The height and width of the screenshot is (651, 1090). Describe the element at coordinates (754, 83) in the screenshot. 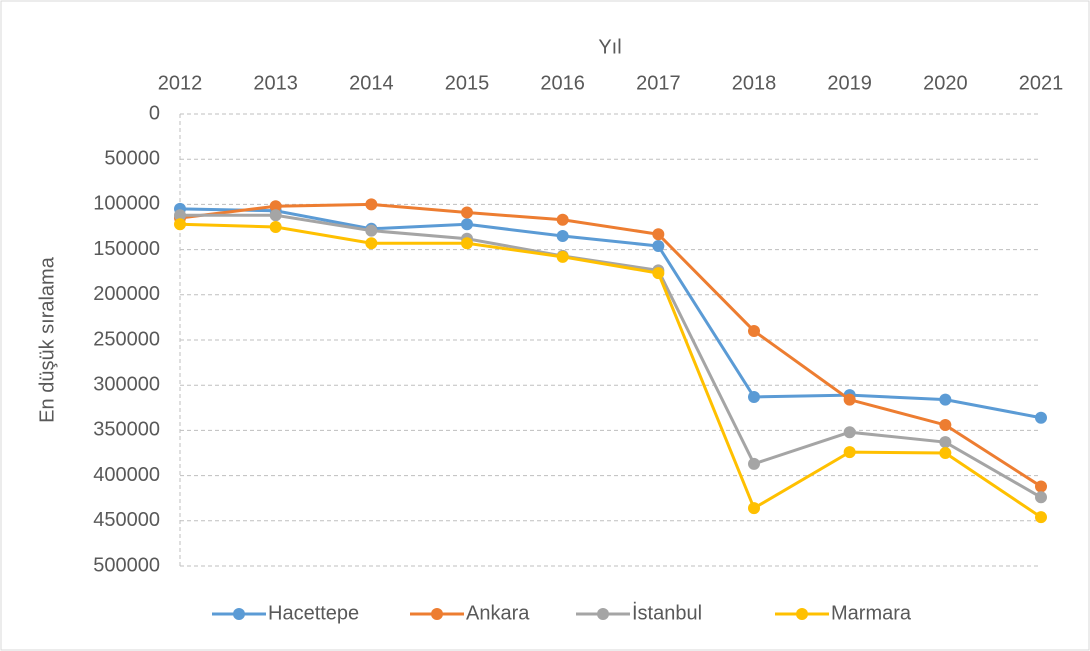

I see `x-tick-label: 2018` at that location.